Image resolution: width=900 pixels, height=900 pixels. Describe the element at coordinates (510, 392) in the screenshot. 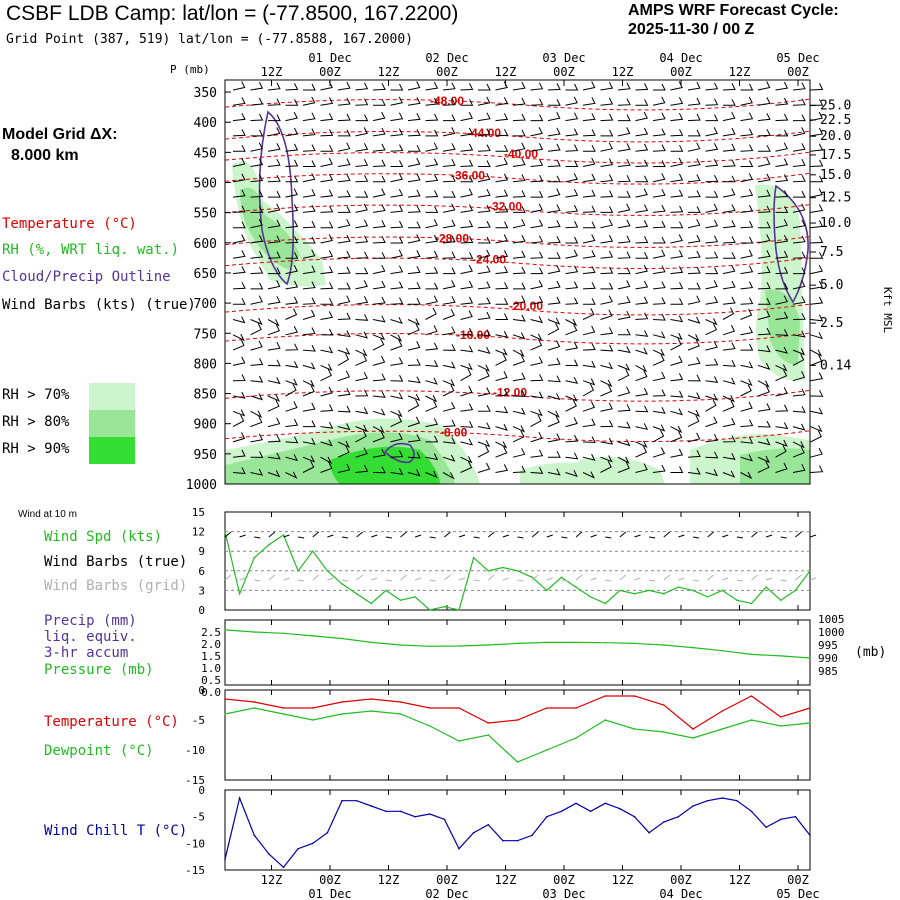

I see `temperature-contour-label: -12.00` at that location.